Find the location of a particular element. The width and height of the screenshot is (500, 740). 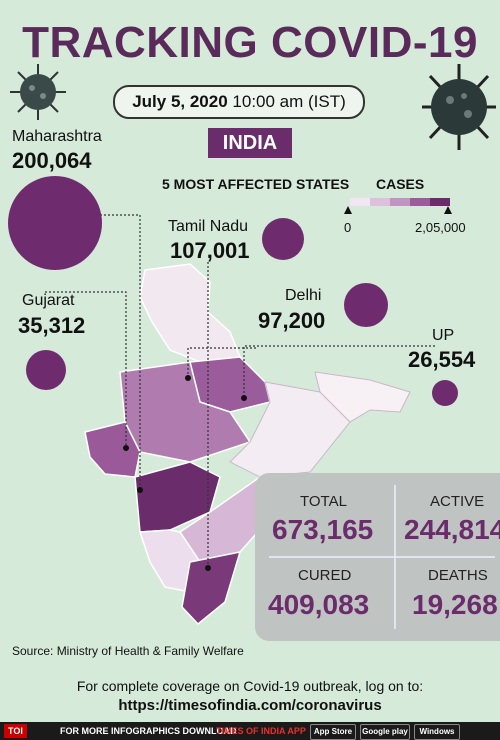

stat-label-deaths: DEATHS is located at coordinates (458, 575).